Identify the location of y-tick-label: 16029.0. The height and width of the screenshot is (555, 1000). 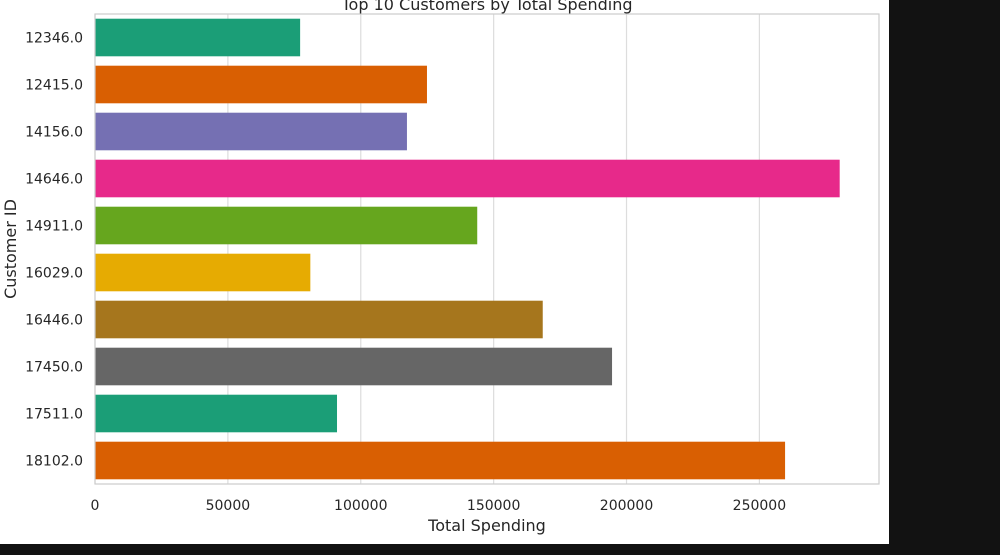
(54, 274).